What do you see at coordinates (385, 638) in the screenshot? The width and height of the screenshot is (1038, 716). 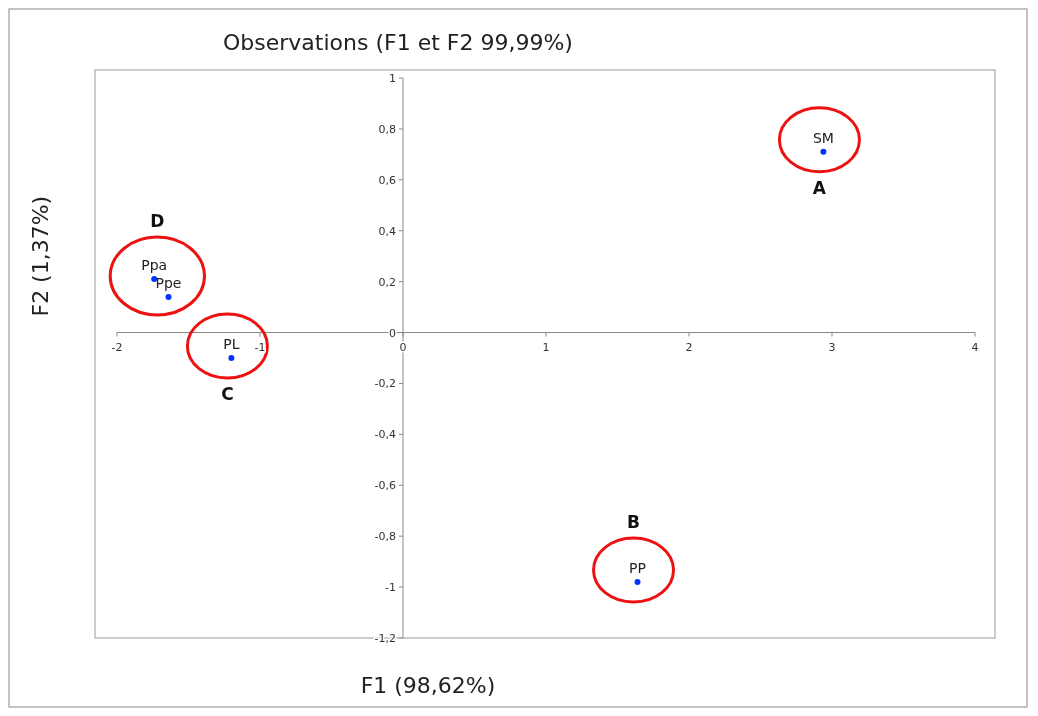 I see `y-tick-label: -1,2` at bounding box center [385, 638].